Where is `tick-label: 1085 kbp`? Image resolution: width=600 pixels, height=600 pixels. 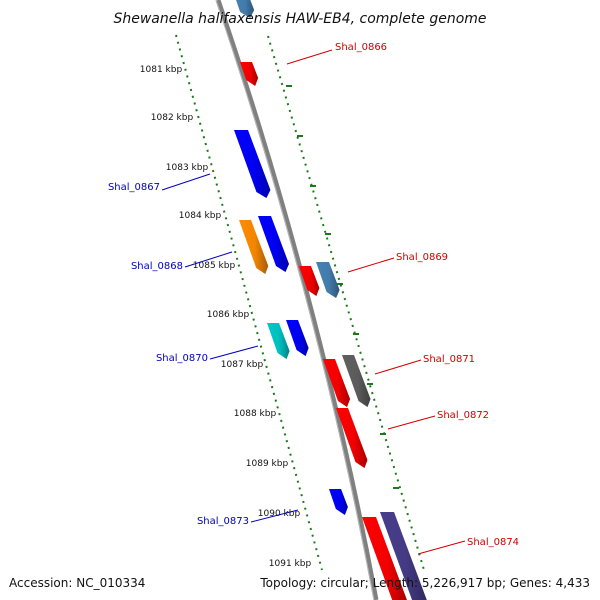
tick-label: 1085 kbp is located at coordinates (214, 266).